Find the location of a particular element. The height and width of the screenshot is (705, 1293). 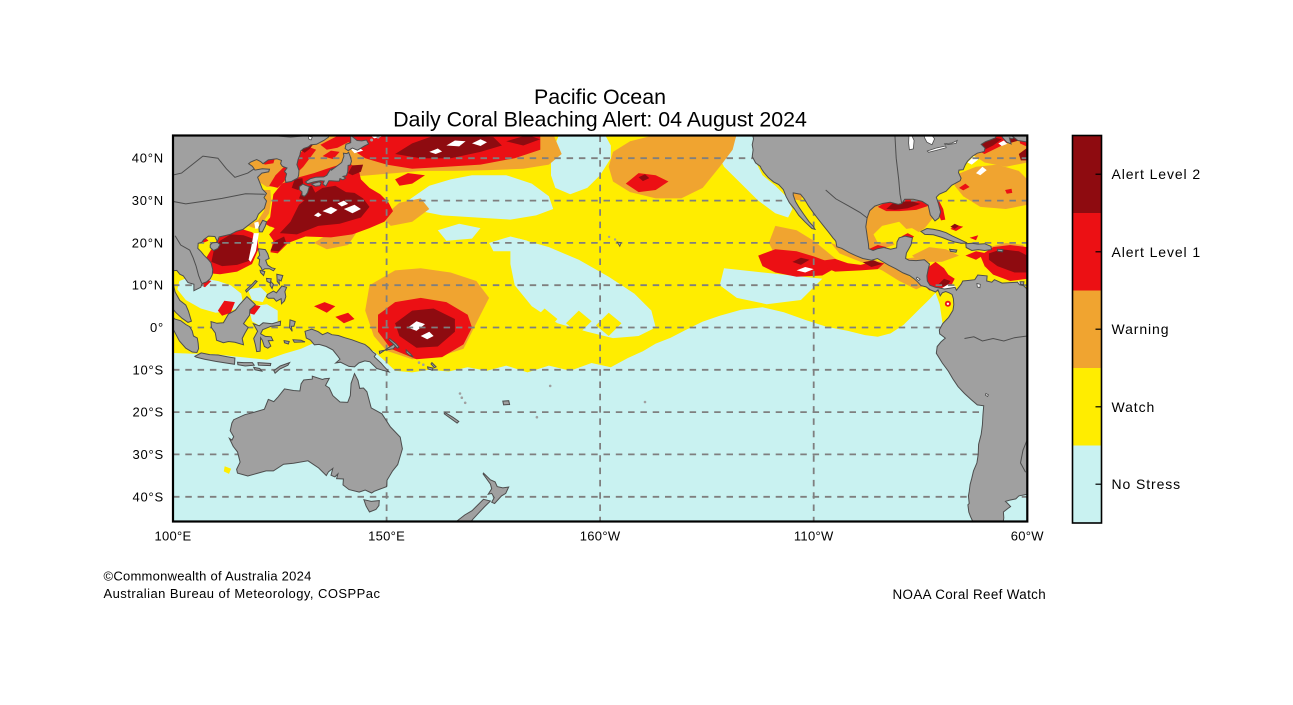

svg-text: 60°W is located at coordinates (1028, 536).